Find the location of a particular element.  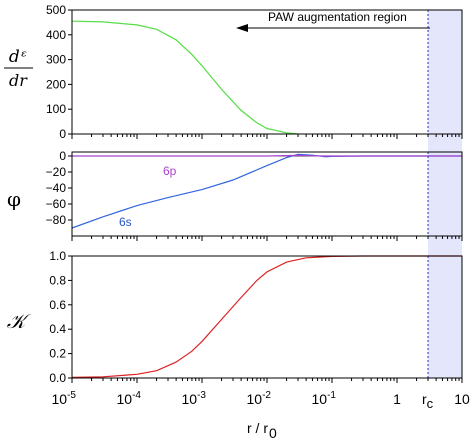

xtick-label: 10⁻² is located at coordinates (259, 398).